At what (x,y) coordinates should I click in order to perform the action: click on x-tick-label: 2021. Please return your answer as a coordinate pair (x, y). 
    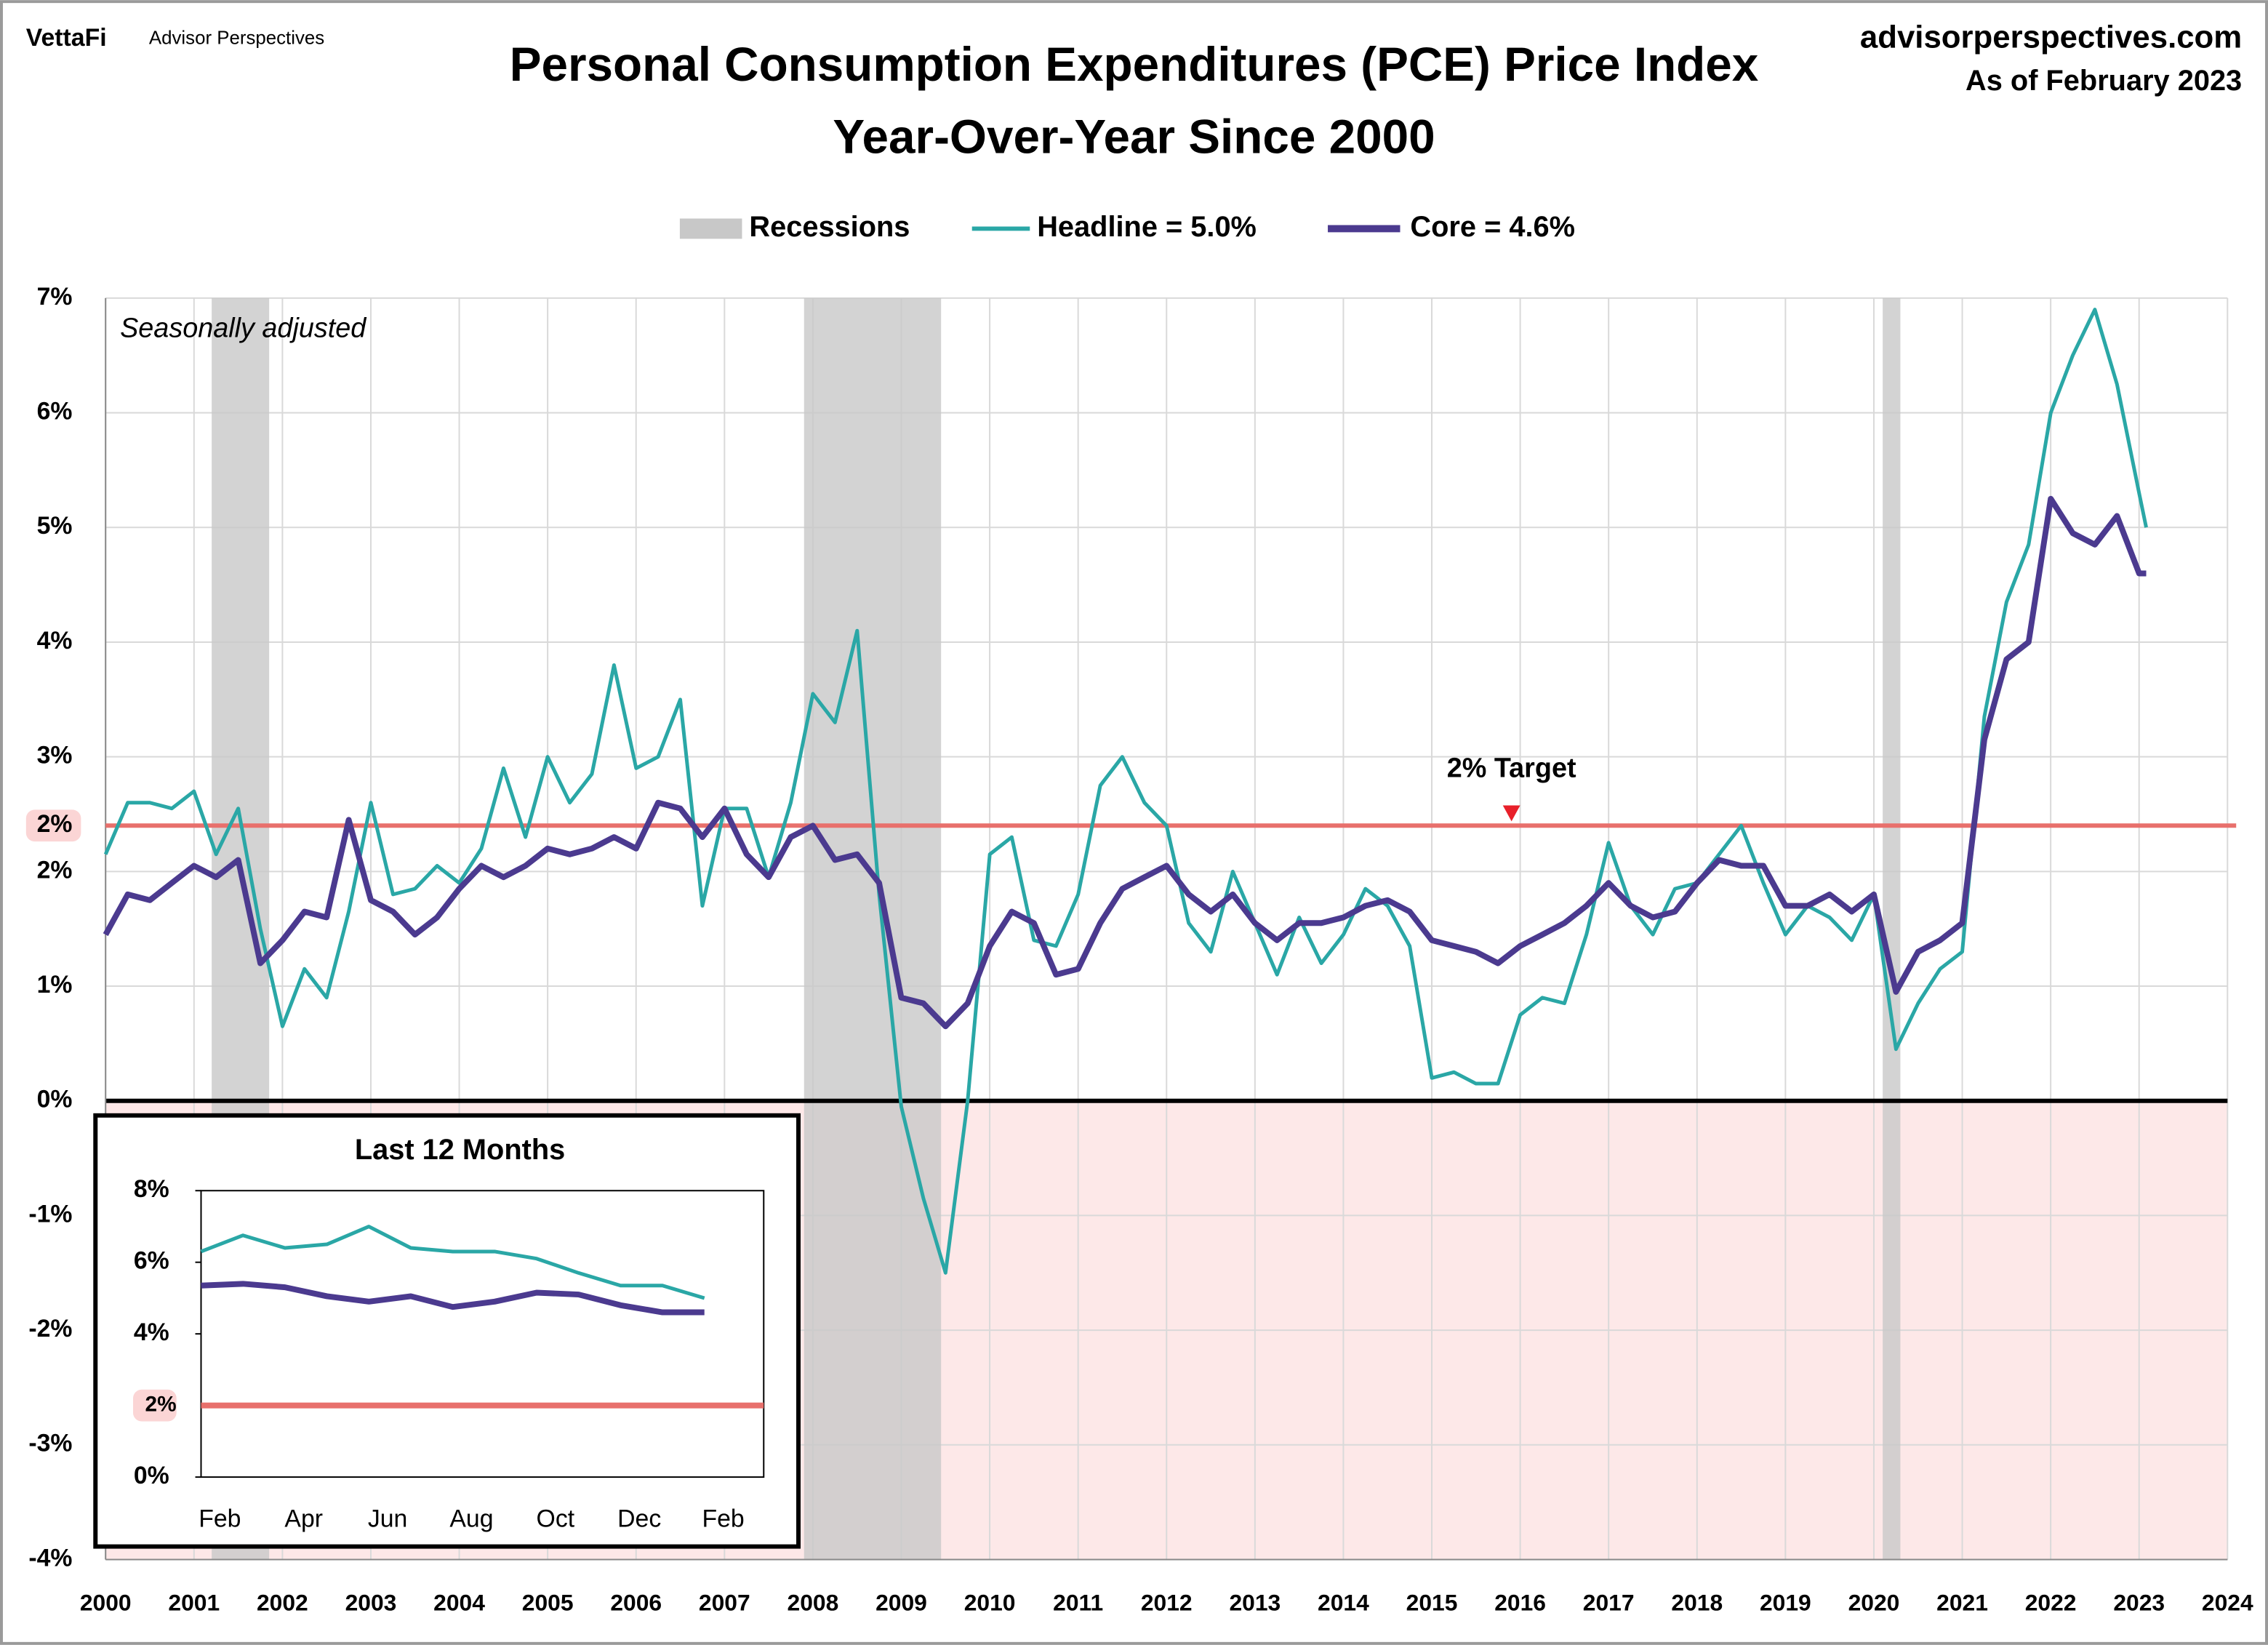
    Looking at the image, I should click on (1962, 1603).